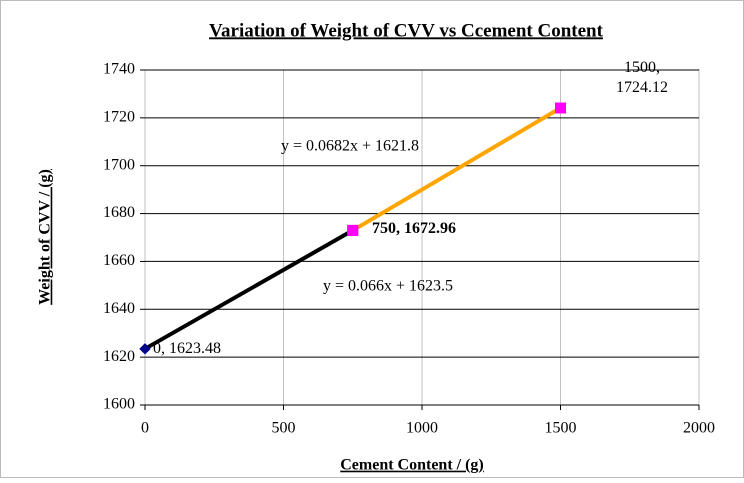  Describe the element at coordinates (119, 212) in the screenshot. I see `y-tick-label: 1680` at that location.